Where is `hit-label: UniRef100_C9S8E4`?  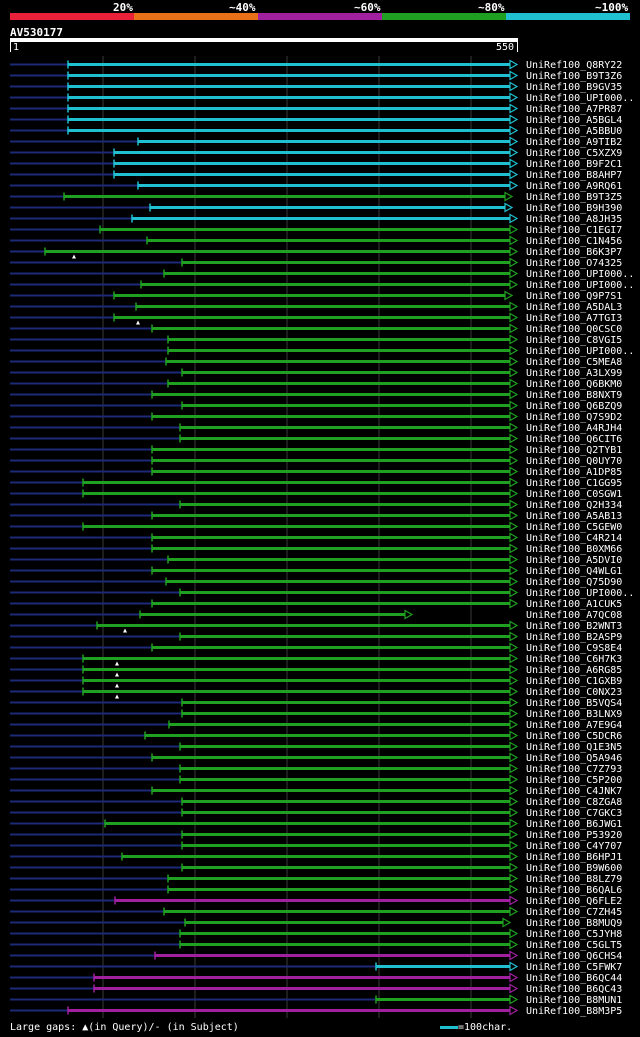 hit-label: UniRef100_C9S8E4 is located at coordinates (574, 648).